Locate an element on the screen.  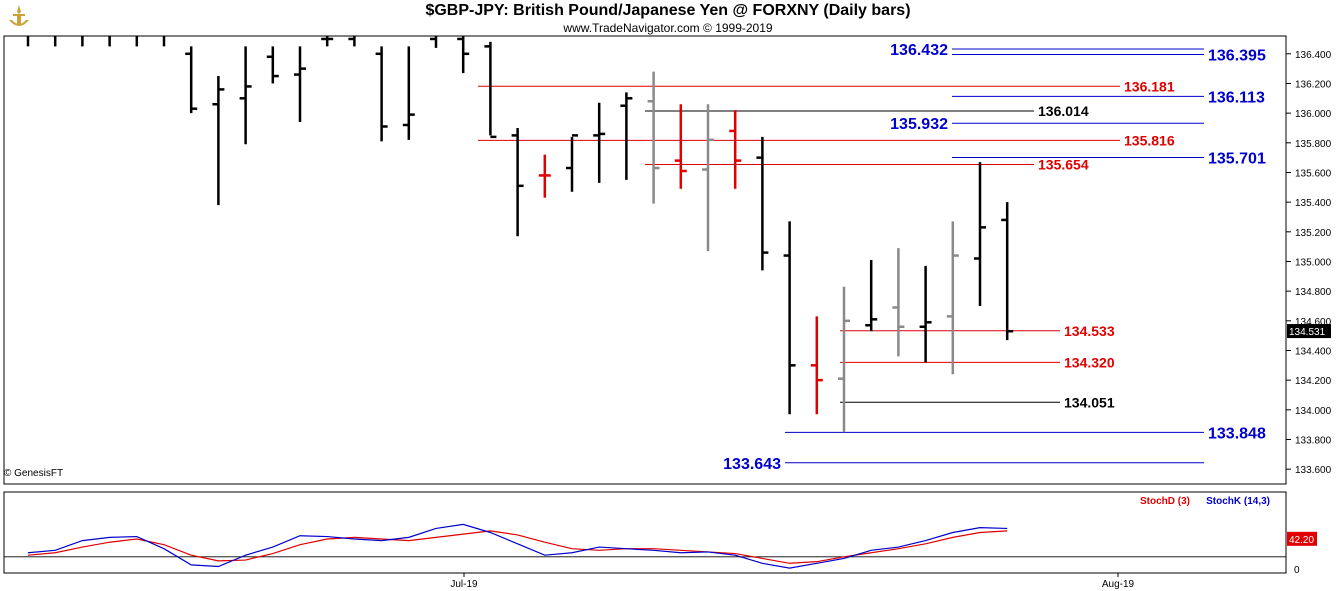
price-level-label: 133.643 is located at coordinates (752, 464).